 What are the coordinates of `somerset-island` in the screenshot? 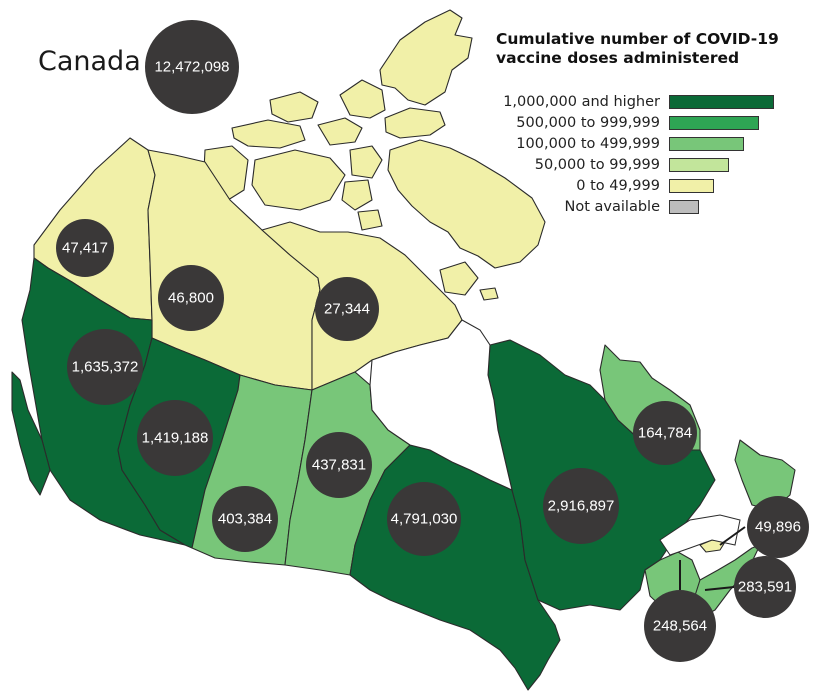 It's located at (366, 162).